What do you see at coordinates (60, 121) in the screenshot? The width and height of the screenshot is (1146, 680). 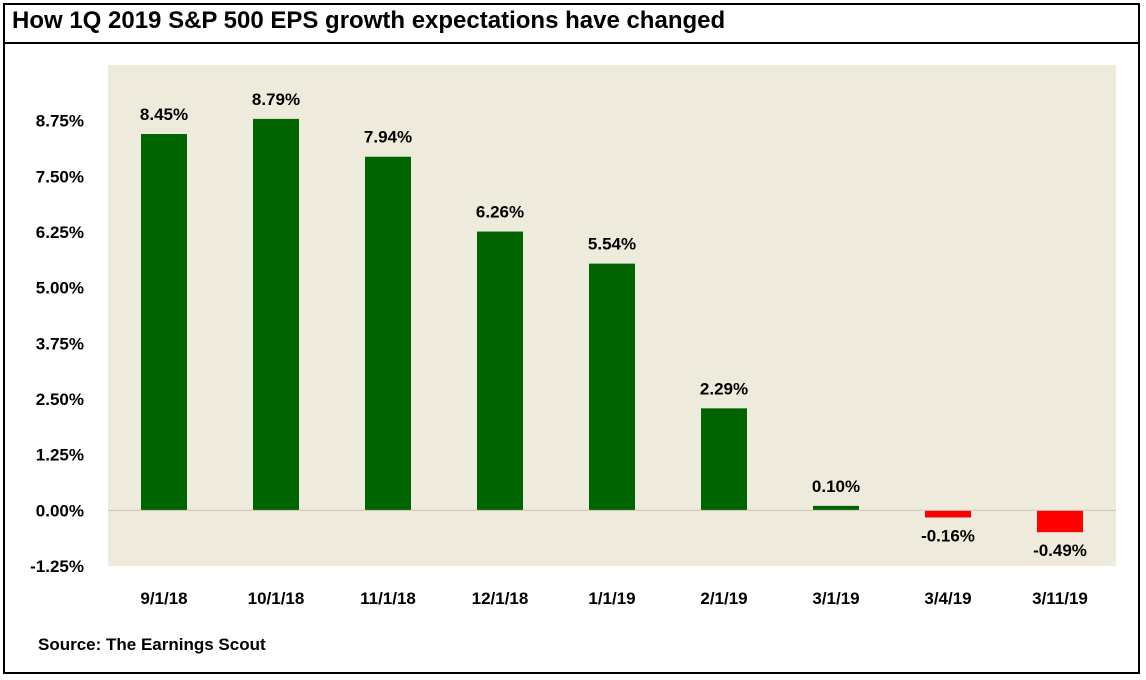 I see `y-tick-label: 8.75%` at bounding box center [60, 121].